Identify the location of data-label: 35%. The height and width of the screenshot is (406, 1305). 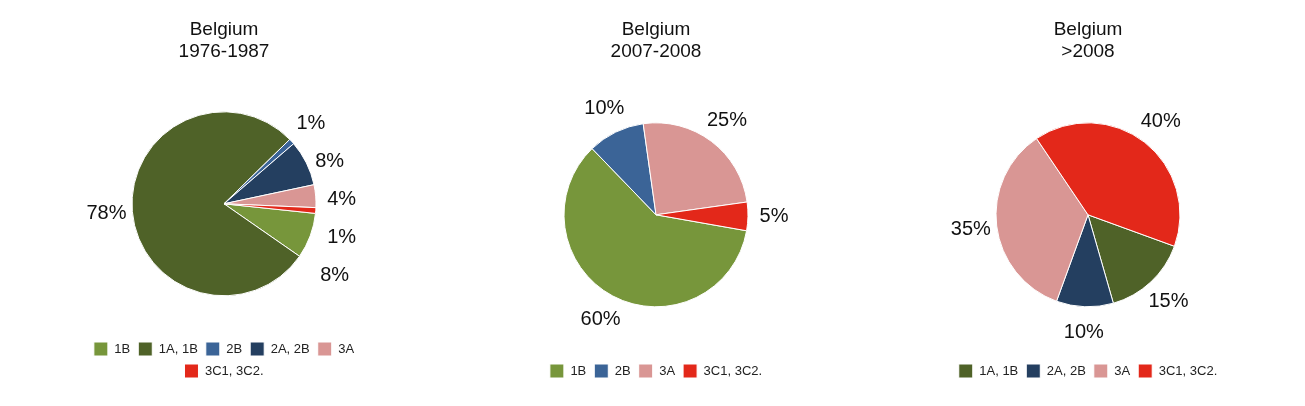
(971, 227).